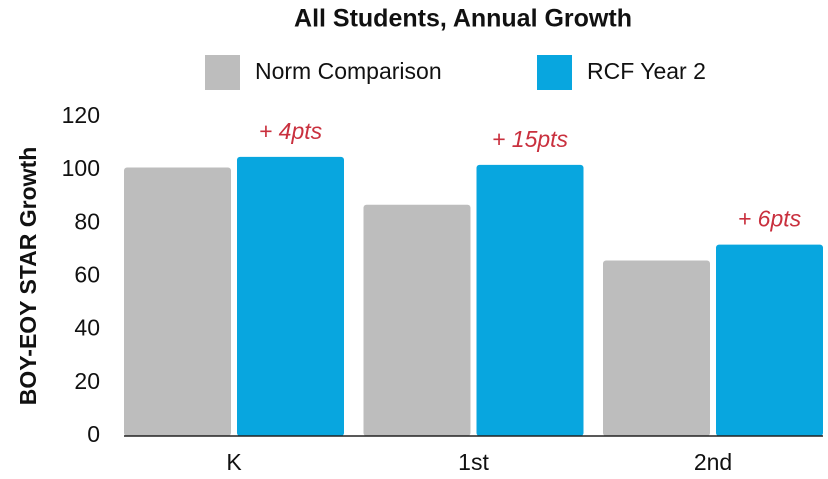 The height and width of the screenshot is (479, 828). I want to click on annotation: + 6pts, so click(770, 219).